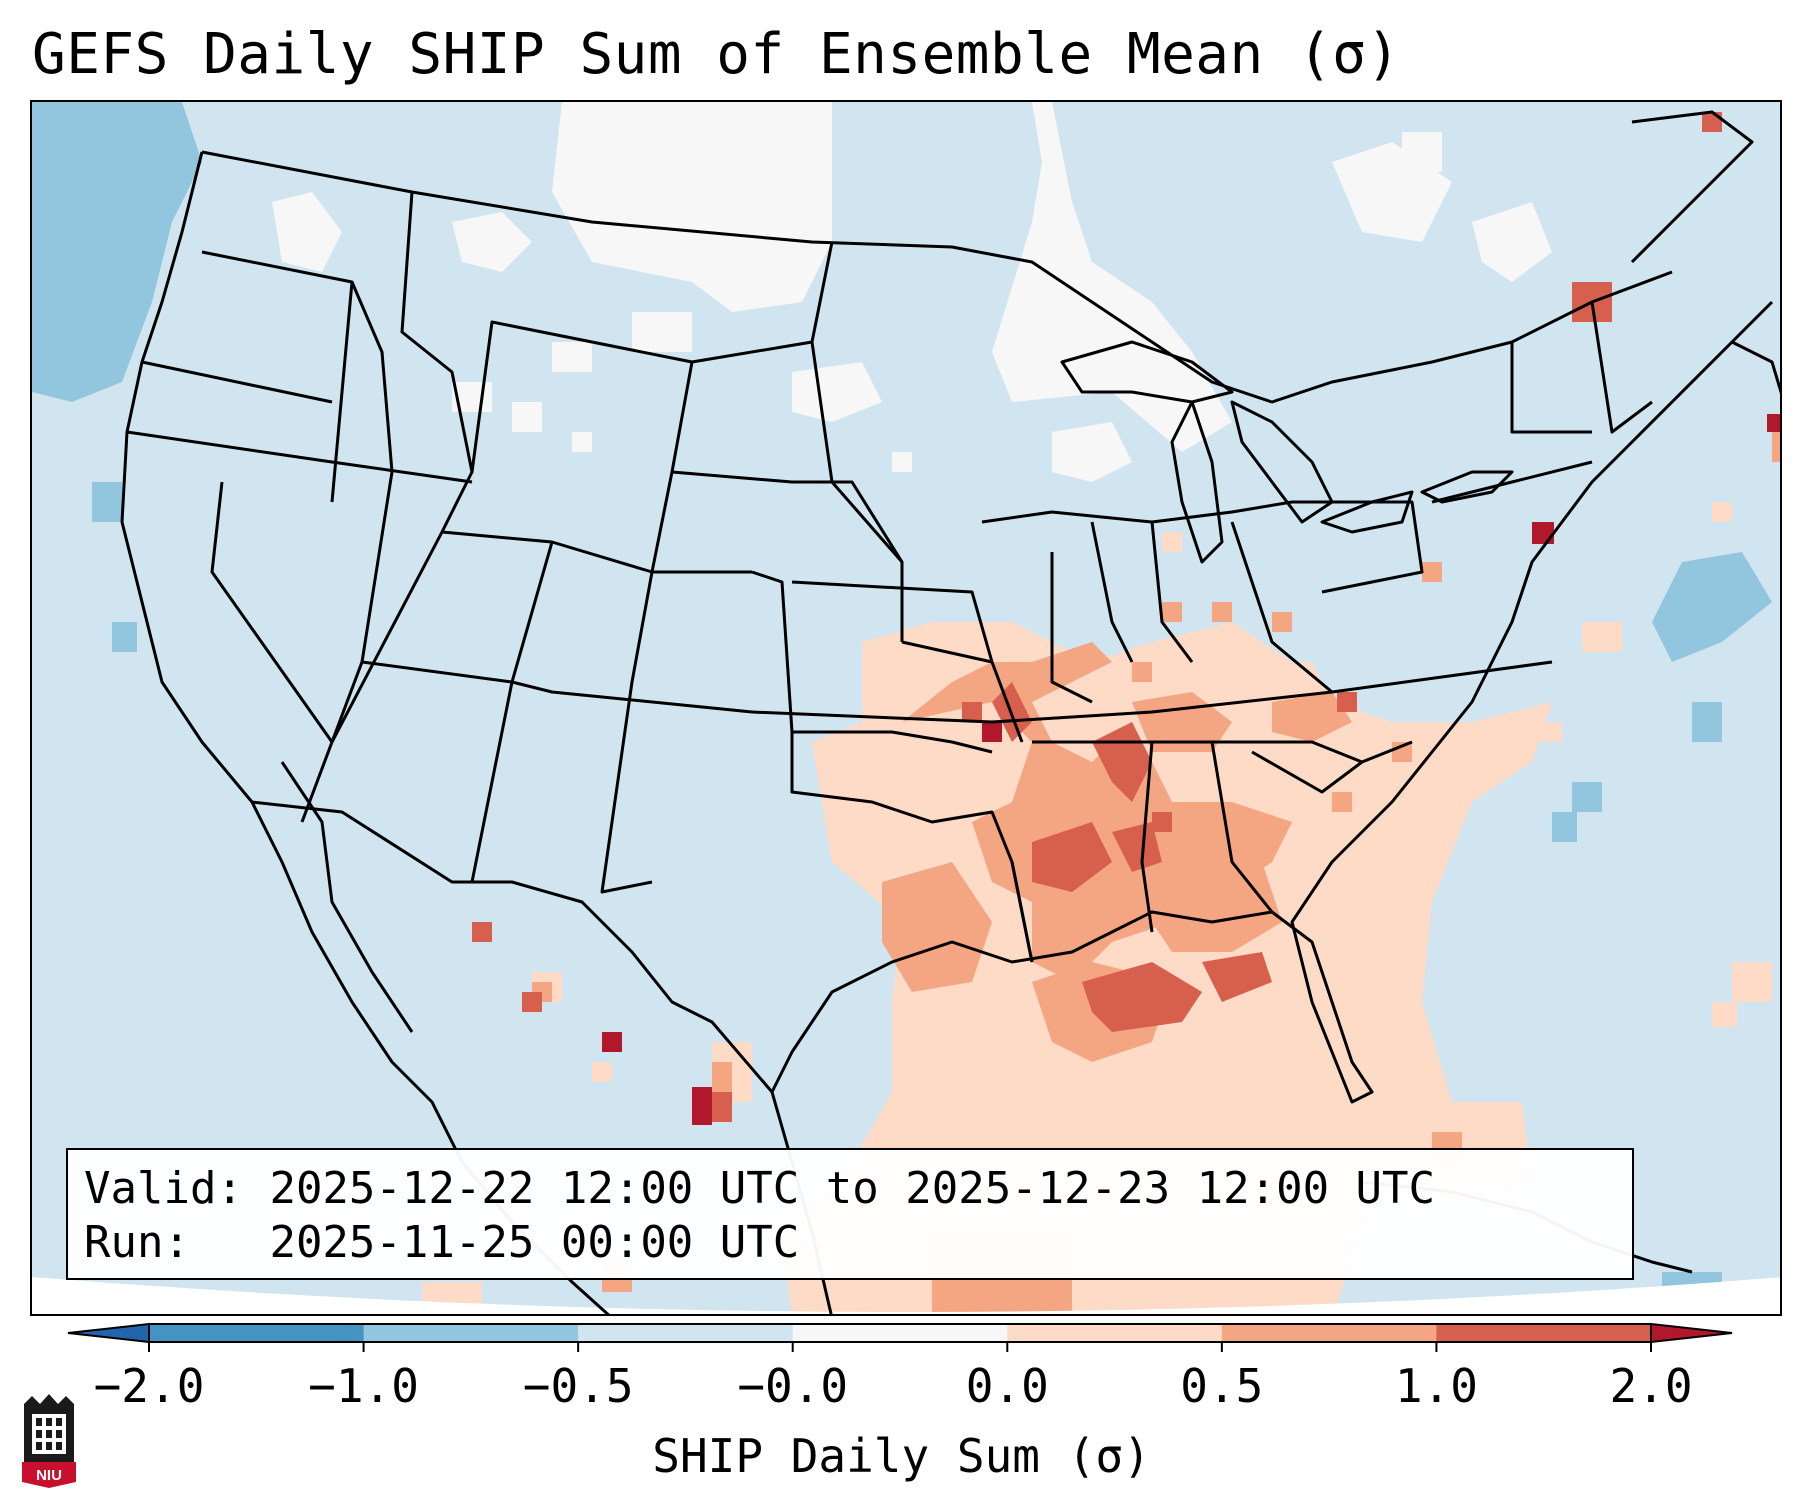  What do you see at coordinates (850, 1243) in the screenshot?
I see `run-row: Run: 2025-11-25 00:00 UTC` at bounding box center [850, 1243].